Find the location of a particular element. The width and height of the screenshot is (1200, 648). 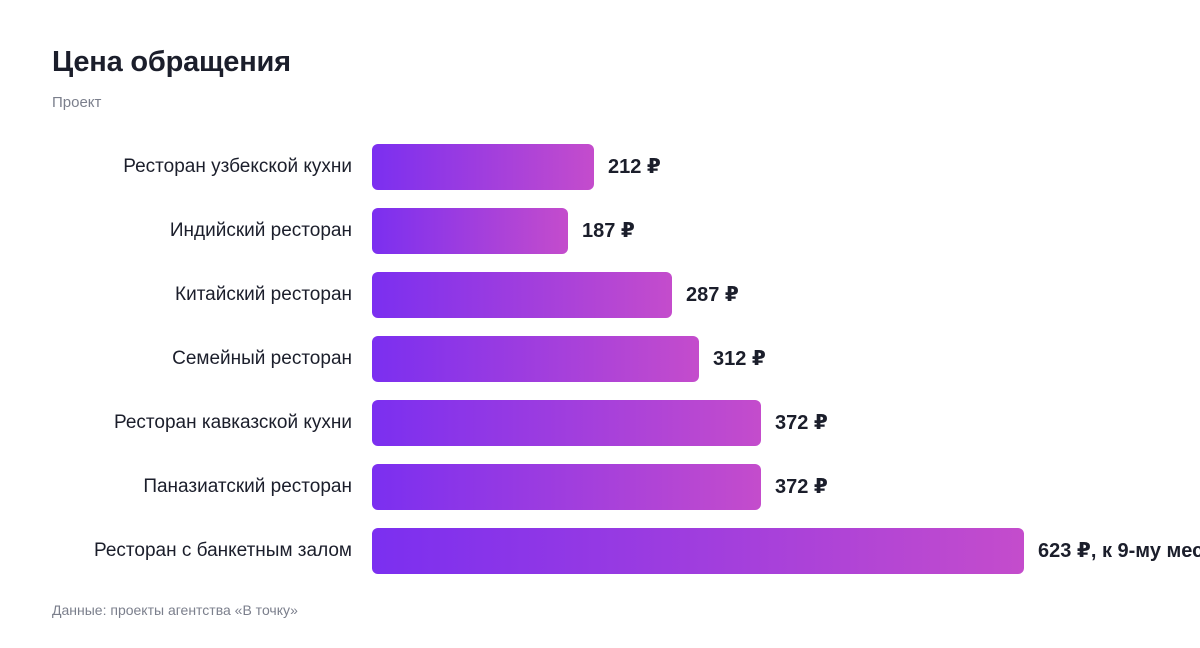

category-label: Китайский ресторан is located at coordinates (263, 294).